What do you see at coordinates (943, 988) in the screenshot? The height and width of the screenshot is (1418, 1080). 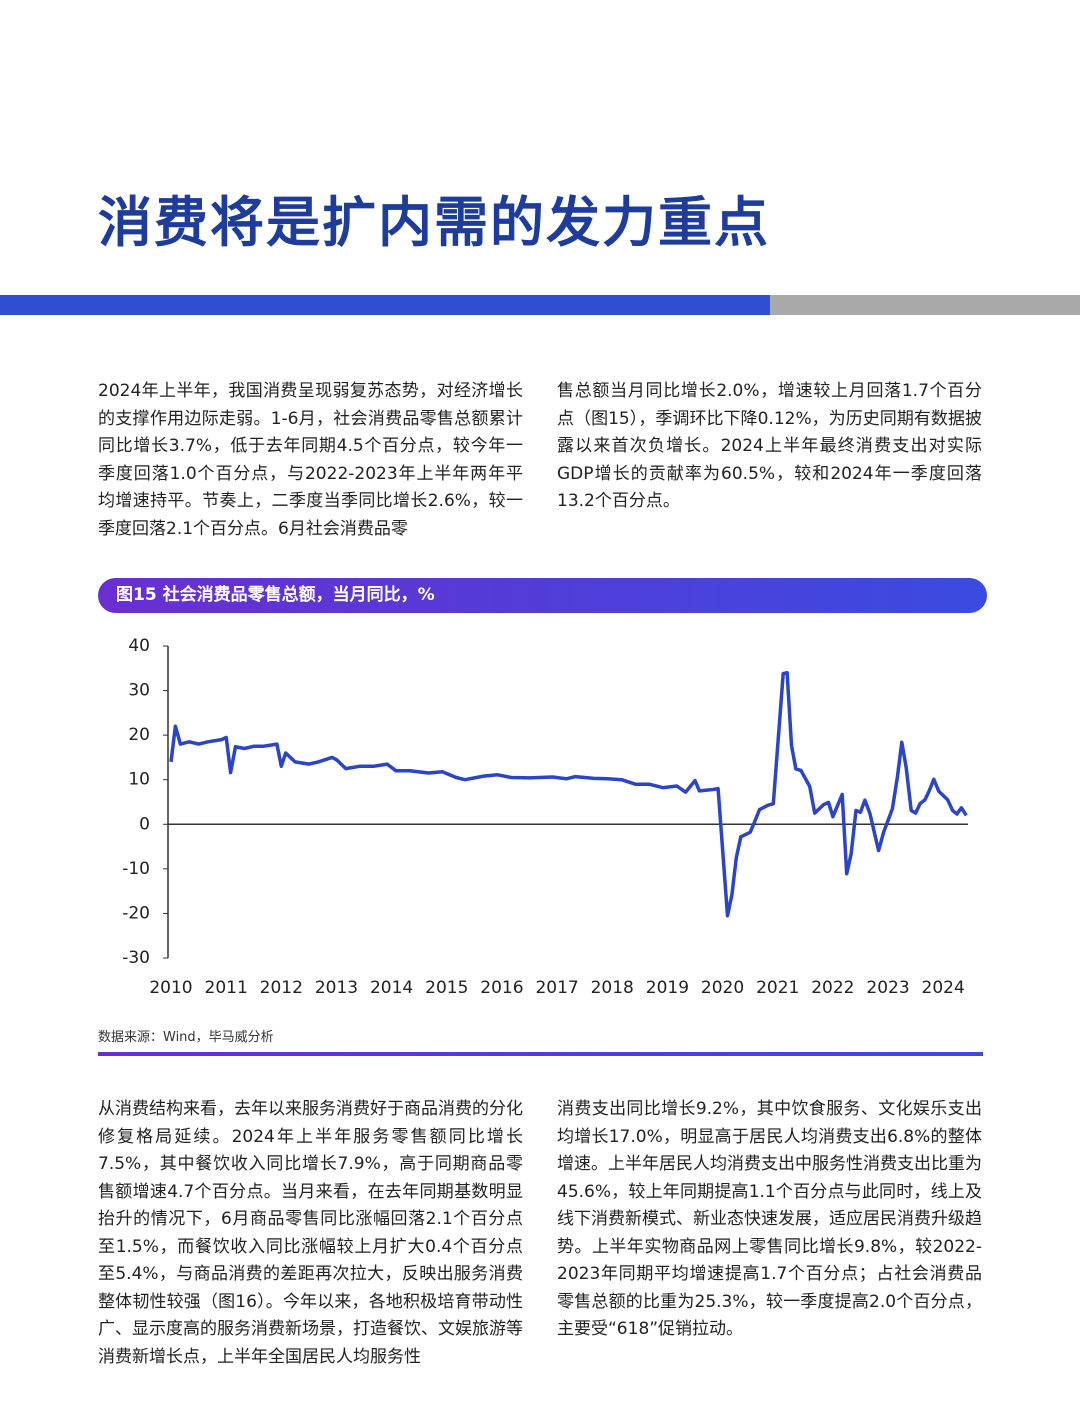 I see `x-tick-label: 2024` at bounding box center [943, 988].